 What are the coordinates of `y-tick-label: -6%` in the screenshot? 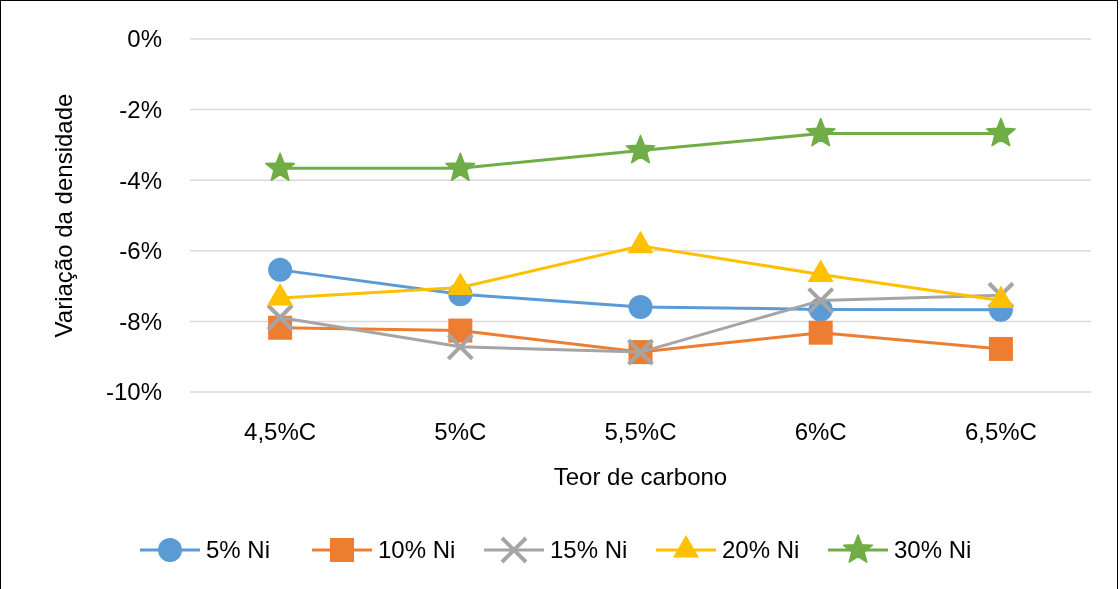 It's located at (140, 251).